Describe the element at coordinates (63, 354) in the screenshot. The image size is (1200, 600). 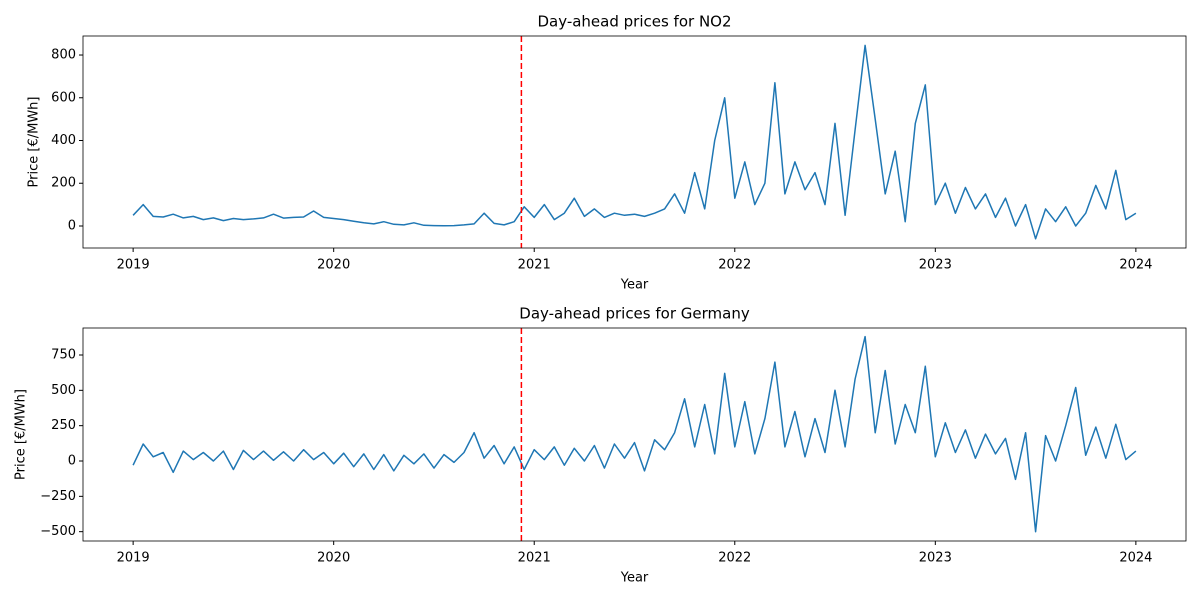
I see `y-tick-label: 750` at that location.